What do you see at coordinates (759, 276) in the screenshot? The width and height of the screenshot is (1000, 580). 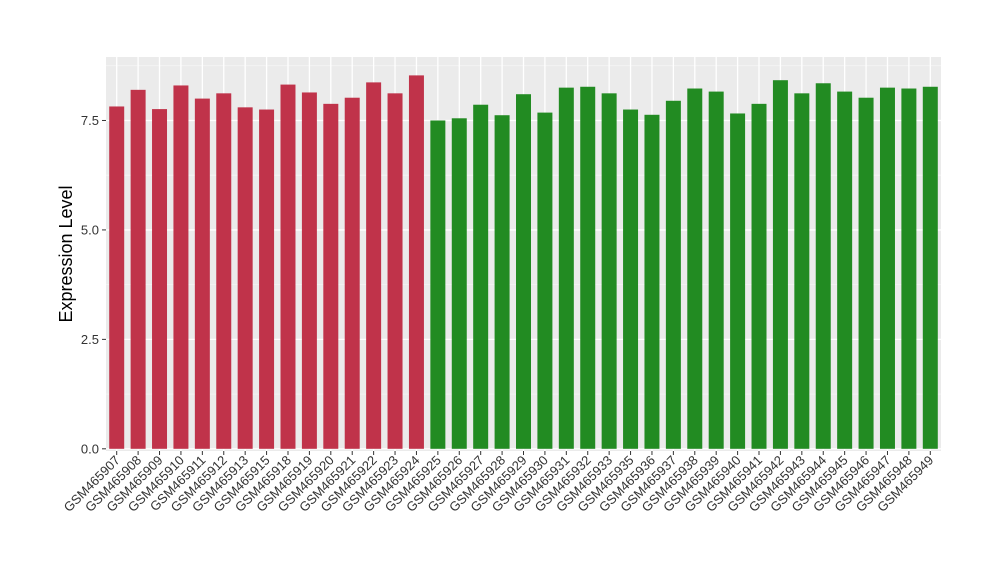 I see `bar-GSM465941` at bounding box center [759, 276].